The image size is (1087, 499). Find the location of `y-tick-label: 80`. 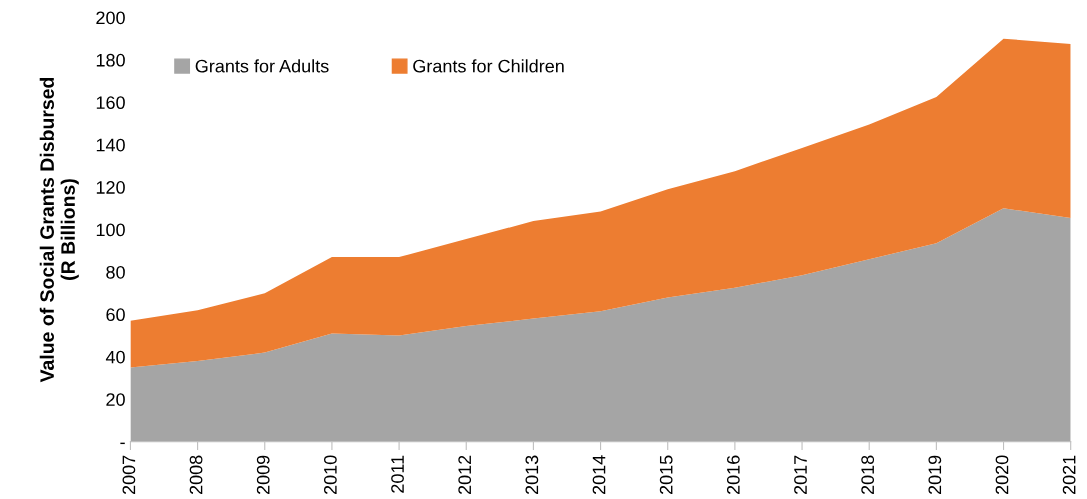

y-tick-label: 80 is located at coordinates (115, 272).